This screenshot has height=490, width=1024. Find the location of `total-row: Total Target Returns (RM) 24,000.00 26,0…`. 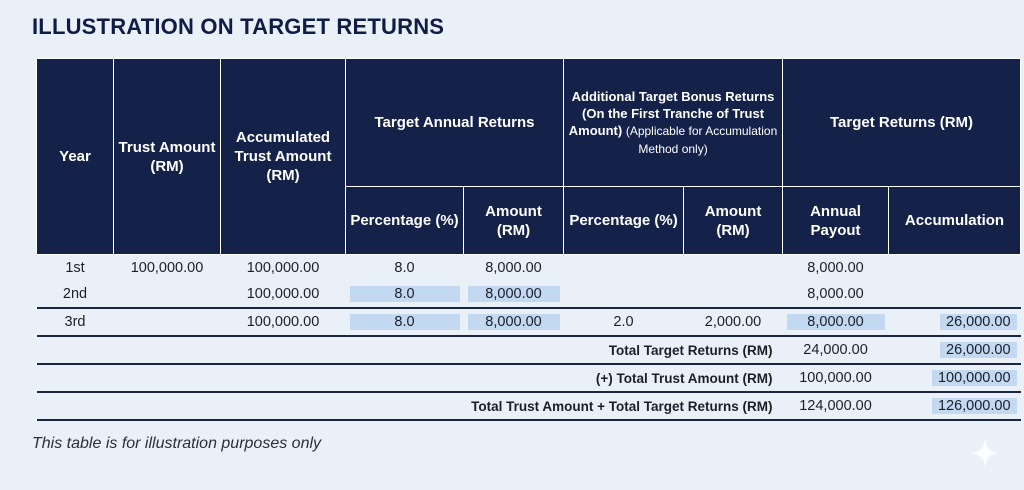

total-row: Total Target Returns (RM) 24,000.00 26,0… is located at coordinates (528, 350).